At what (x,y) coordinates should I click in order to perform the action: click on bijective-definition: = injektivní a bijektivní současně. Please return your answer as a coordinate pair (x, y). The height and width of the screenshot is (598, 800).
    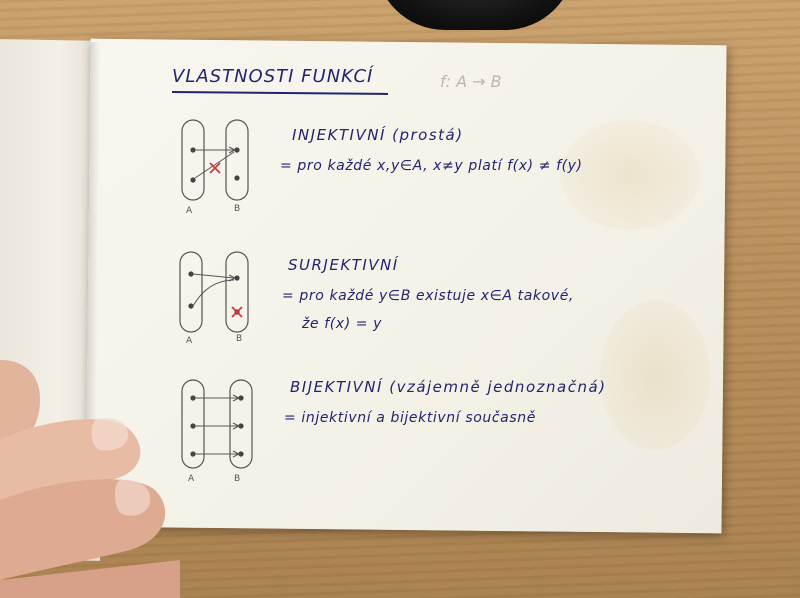
    Looking at the image, I should click on (410, 418).